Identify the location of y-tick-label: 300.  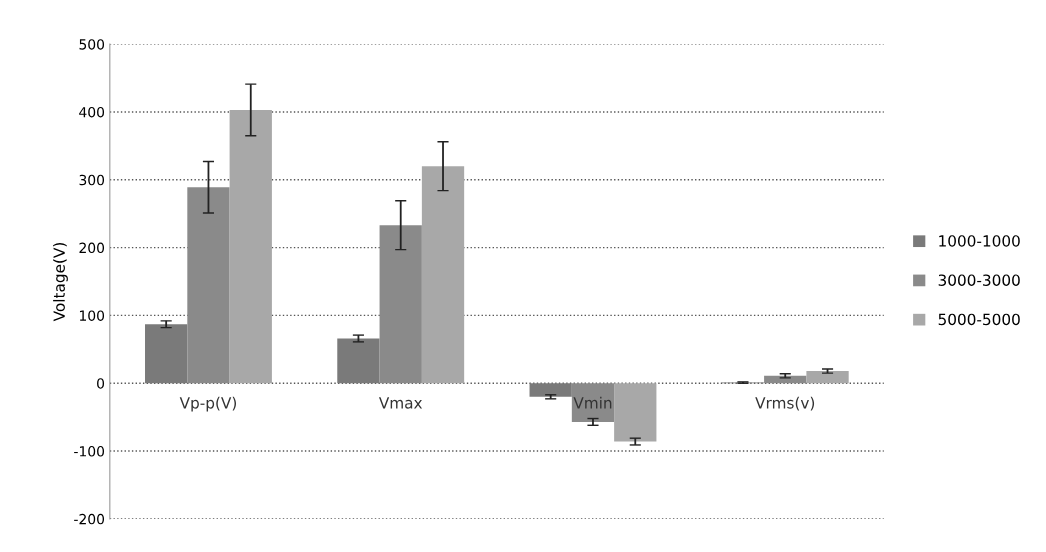
(92, 180).